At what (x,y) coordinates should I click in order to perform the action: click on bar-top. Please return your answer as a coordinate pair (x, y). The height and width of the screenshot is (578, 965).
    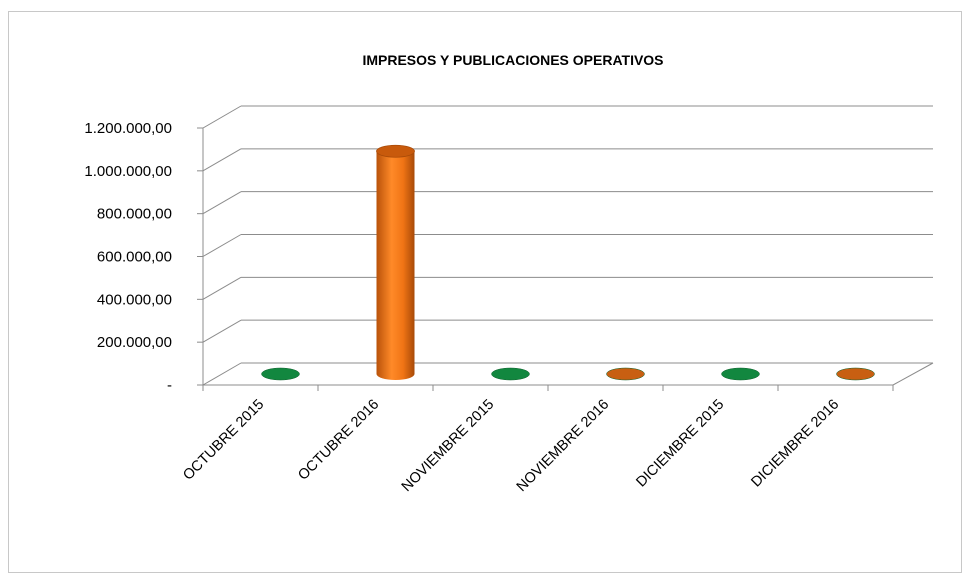
    Looking at the image, I should click on (395, 151).